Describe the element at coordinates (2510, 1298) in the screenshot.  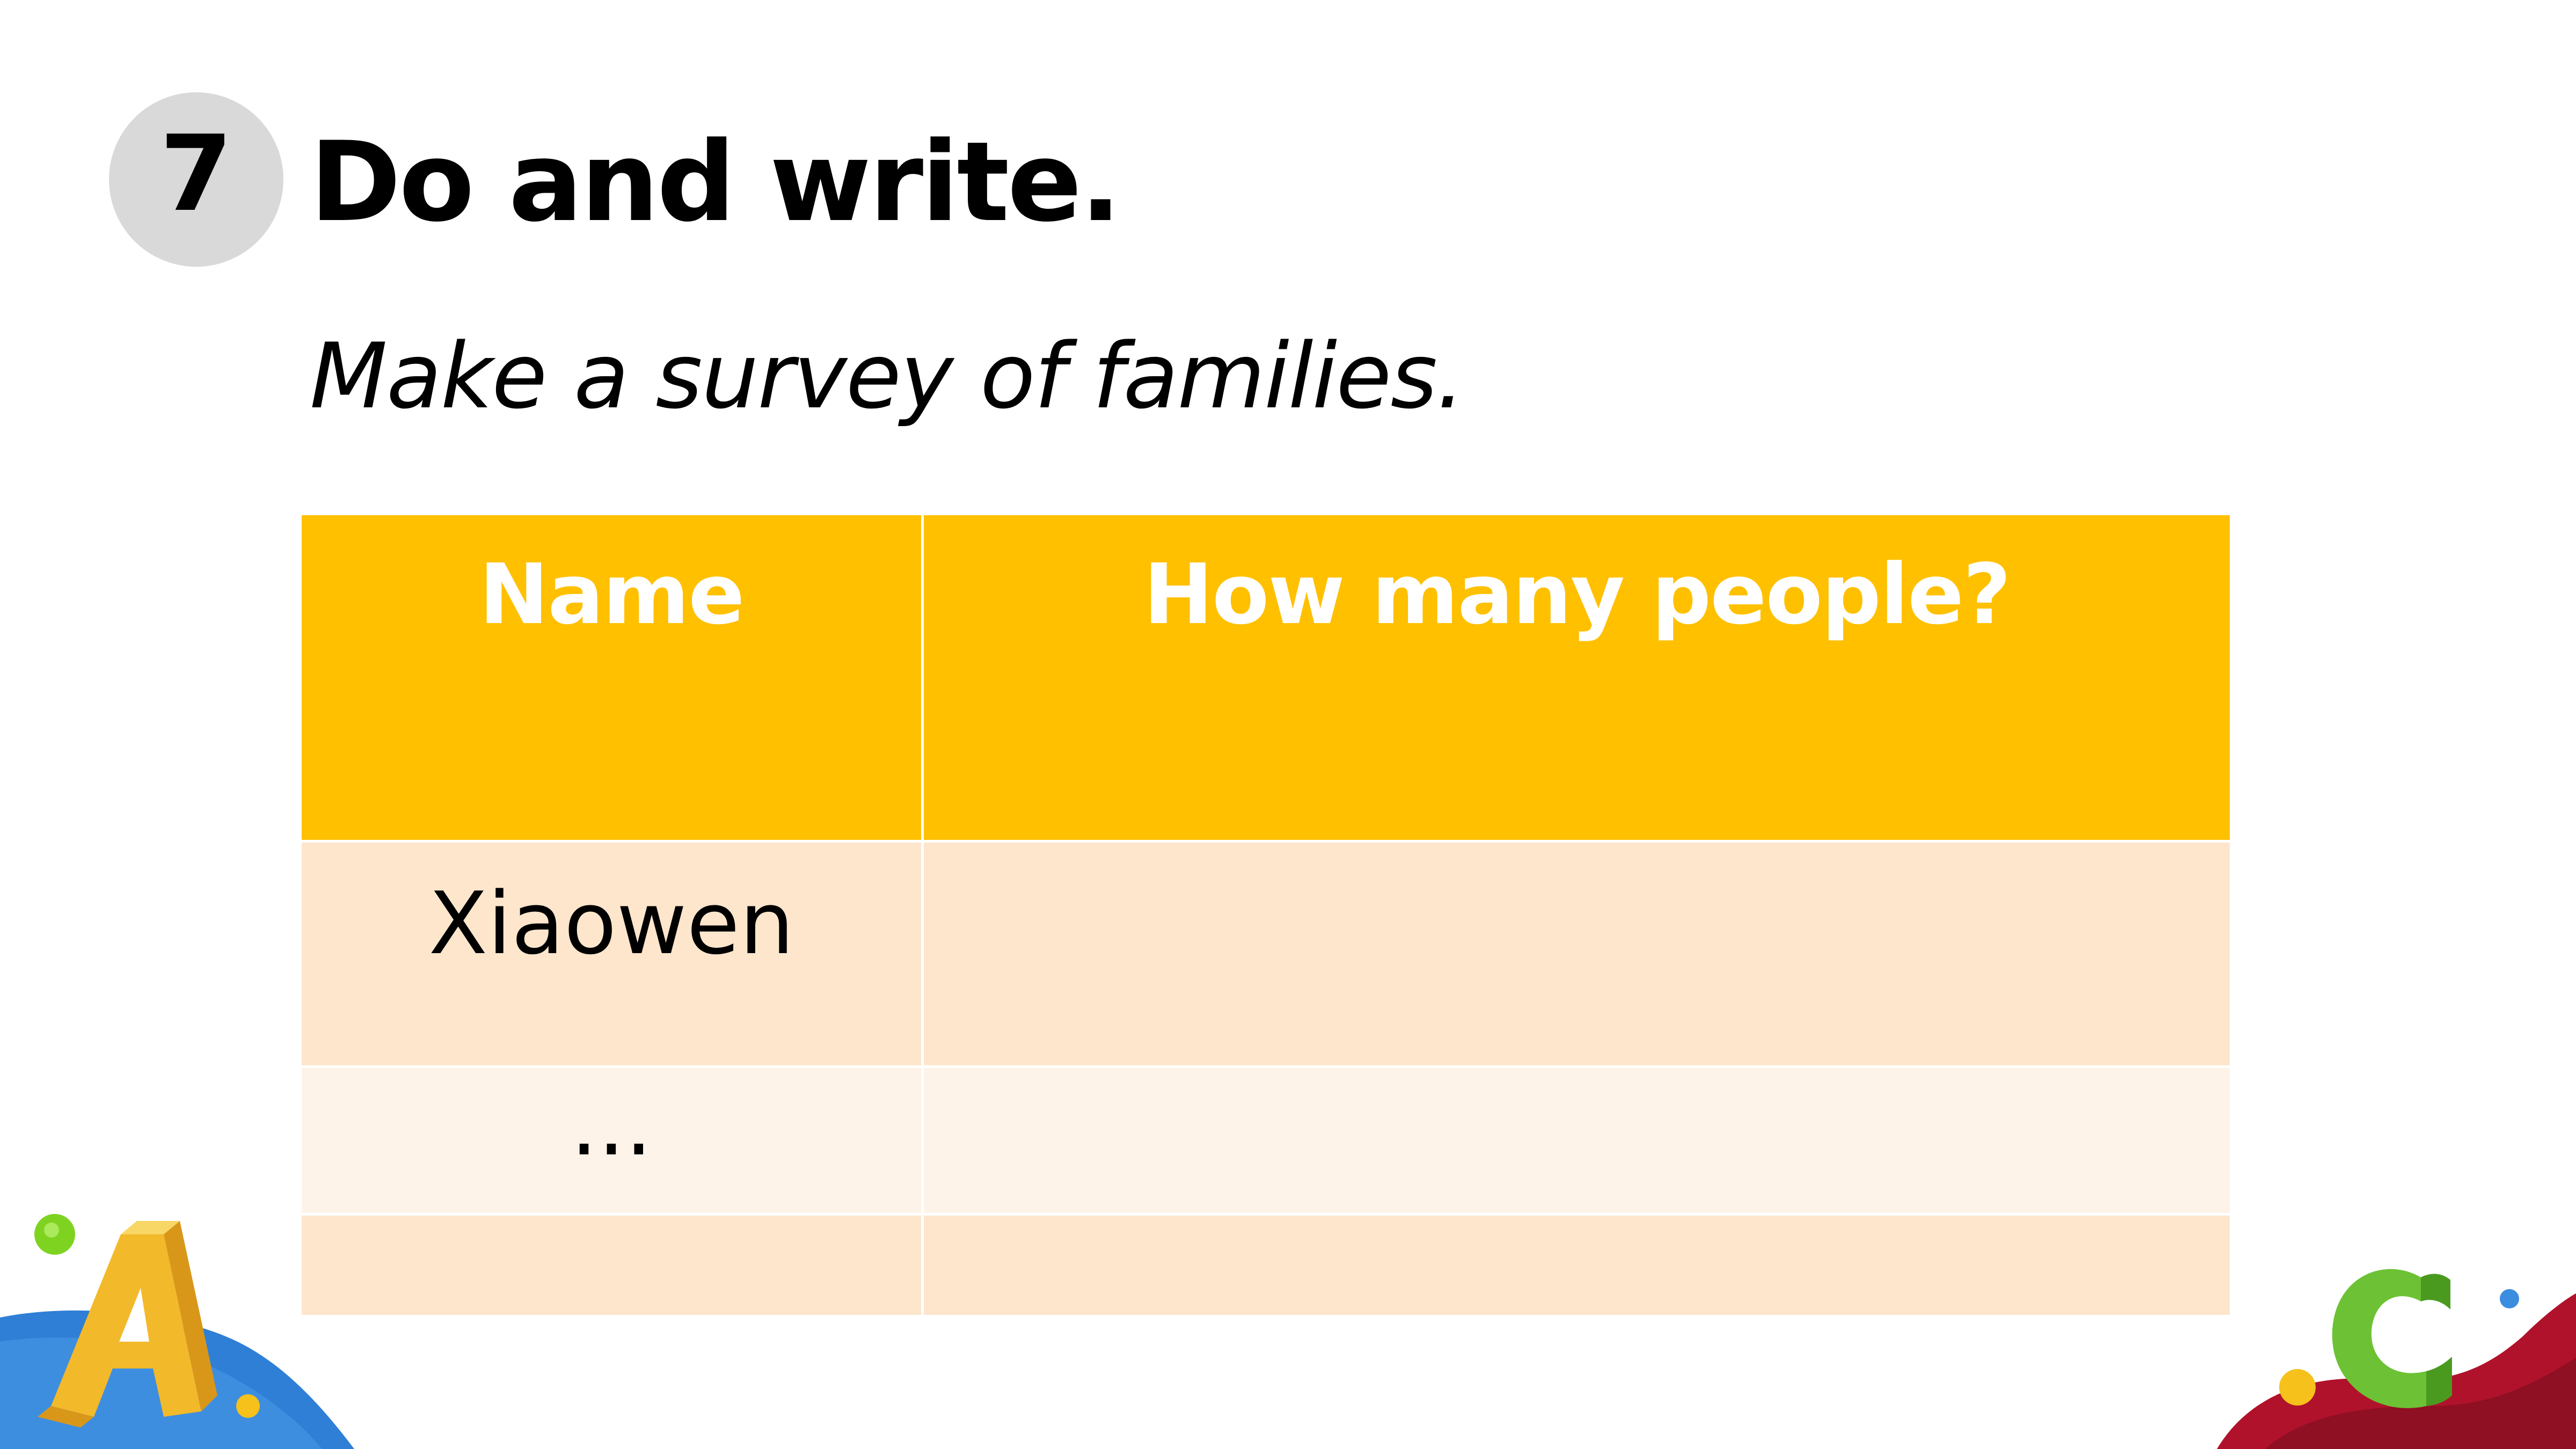
I see `blue-dot-icon` at that location.